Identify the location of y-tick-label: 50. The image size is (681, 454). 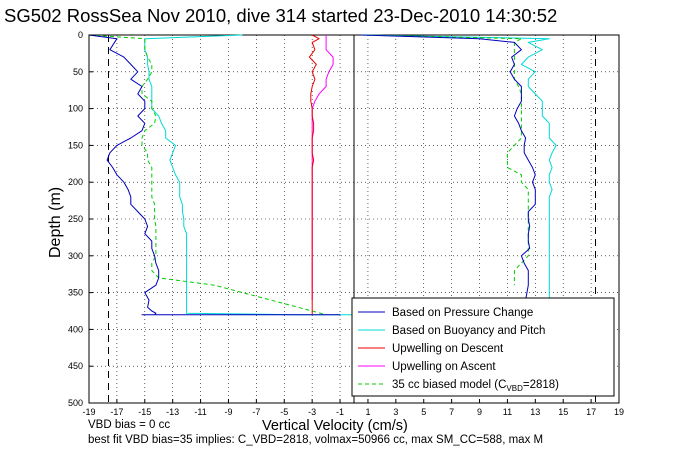
(78, 72).